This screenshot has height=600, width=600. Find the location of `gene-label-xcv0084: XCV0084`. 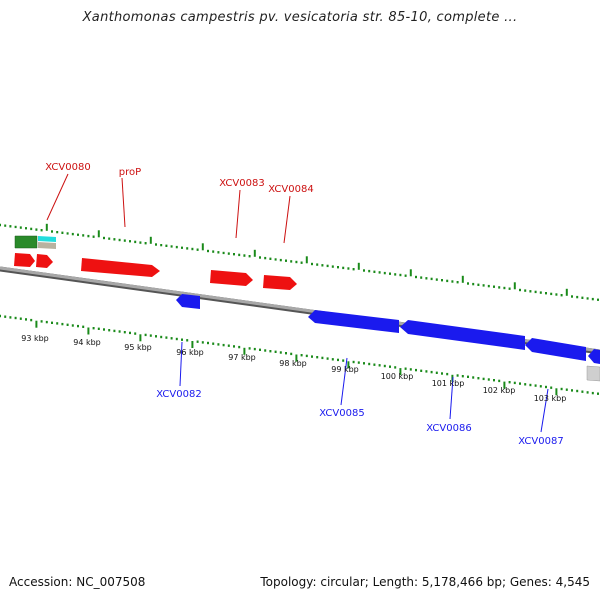

gene-label-xcv0084: XCV0084 is located at coordinates (290, 189).